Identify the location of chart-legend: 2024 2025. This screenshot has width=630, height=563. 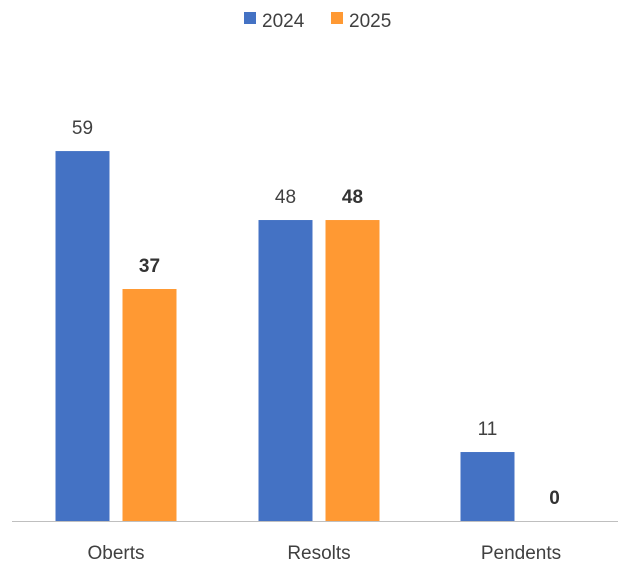
(317, 21).